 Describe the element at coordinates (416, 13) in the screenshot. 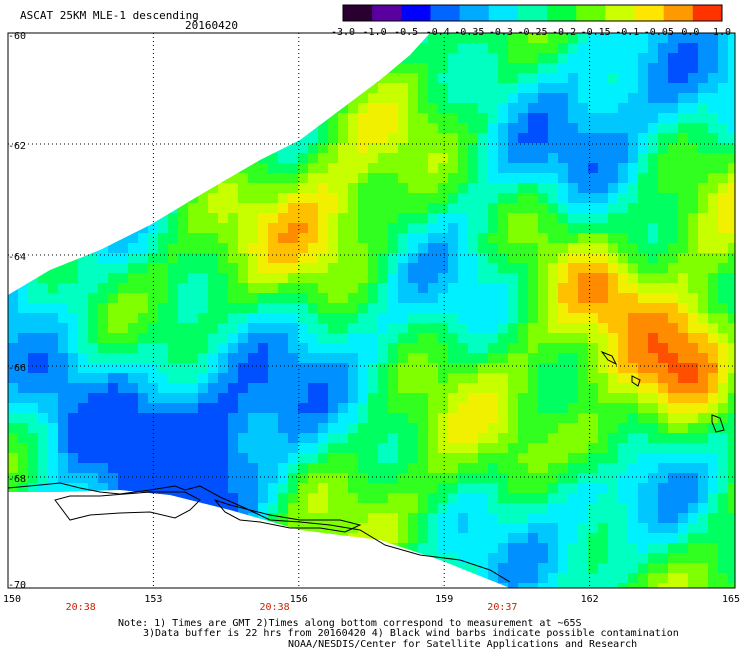

I see `colorbar-swatch` at that location.